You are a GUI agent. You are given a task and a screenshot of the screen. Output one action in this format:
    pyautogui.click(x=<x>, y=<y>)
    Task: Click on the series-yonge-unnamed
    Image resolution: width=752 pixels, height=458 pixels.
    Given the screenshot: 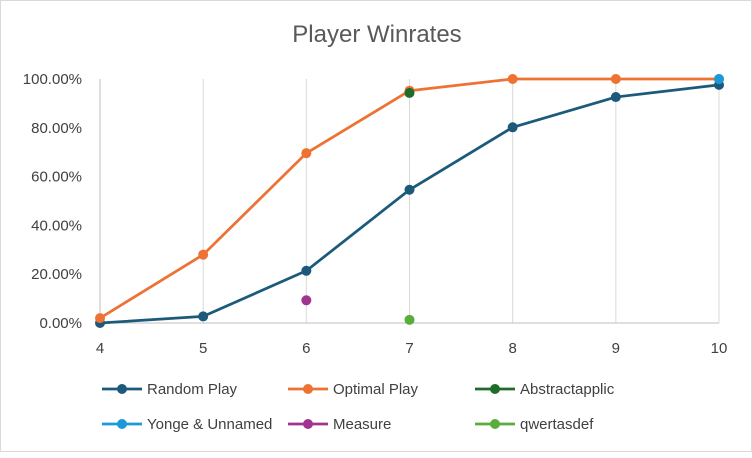 What is the action you would take?
    pyautogui.click(x=719, y=79)
    